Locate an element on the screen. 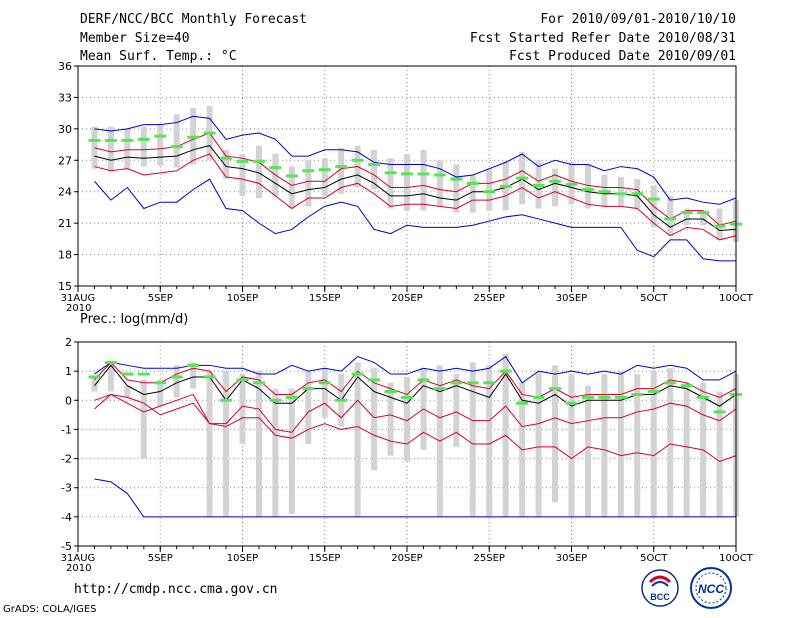  forecast-started-date: Fcst Started Refer Date 2010/08/31 is located at coordinates (602, 38).